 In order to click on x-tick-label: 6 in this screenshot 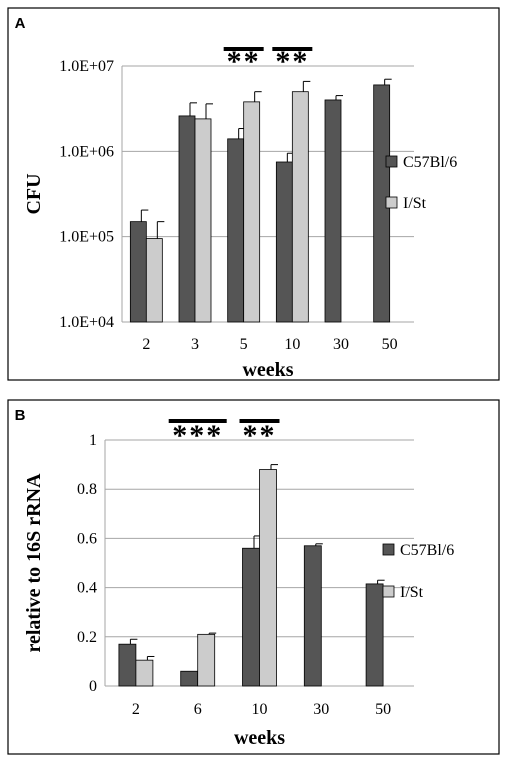, I will do `click(198, 709)`.